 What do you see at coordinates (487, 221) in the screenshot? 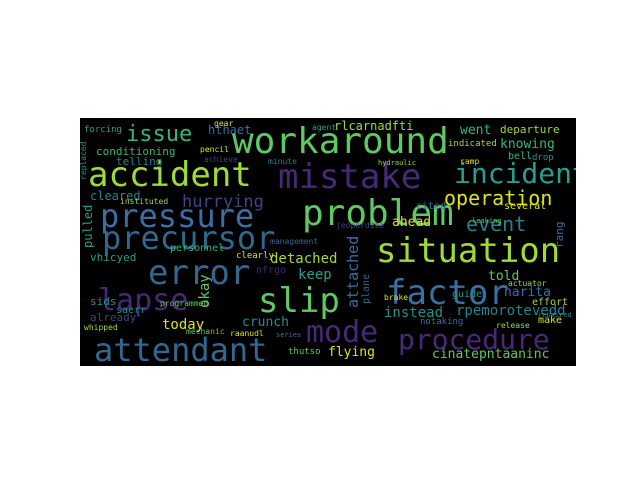
I see `word-leaking: leaking` at bounding box center [487, 221].